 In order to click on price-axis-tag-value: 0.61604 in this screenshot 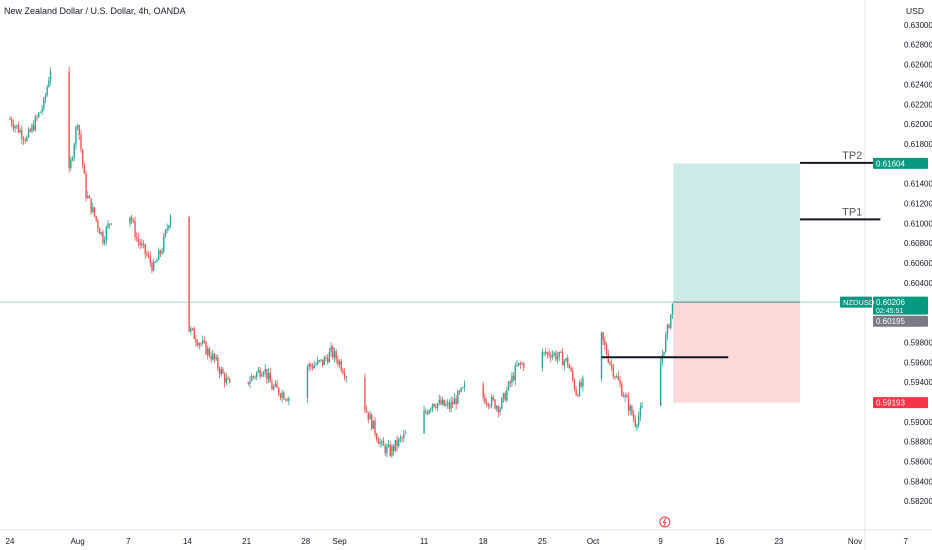, I will do `click(890, 163)`.